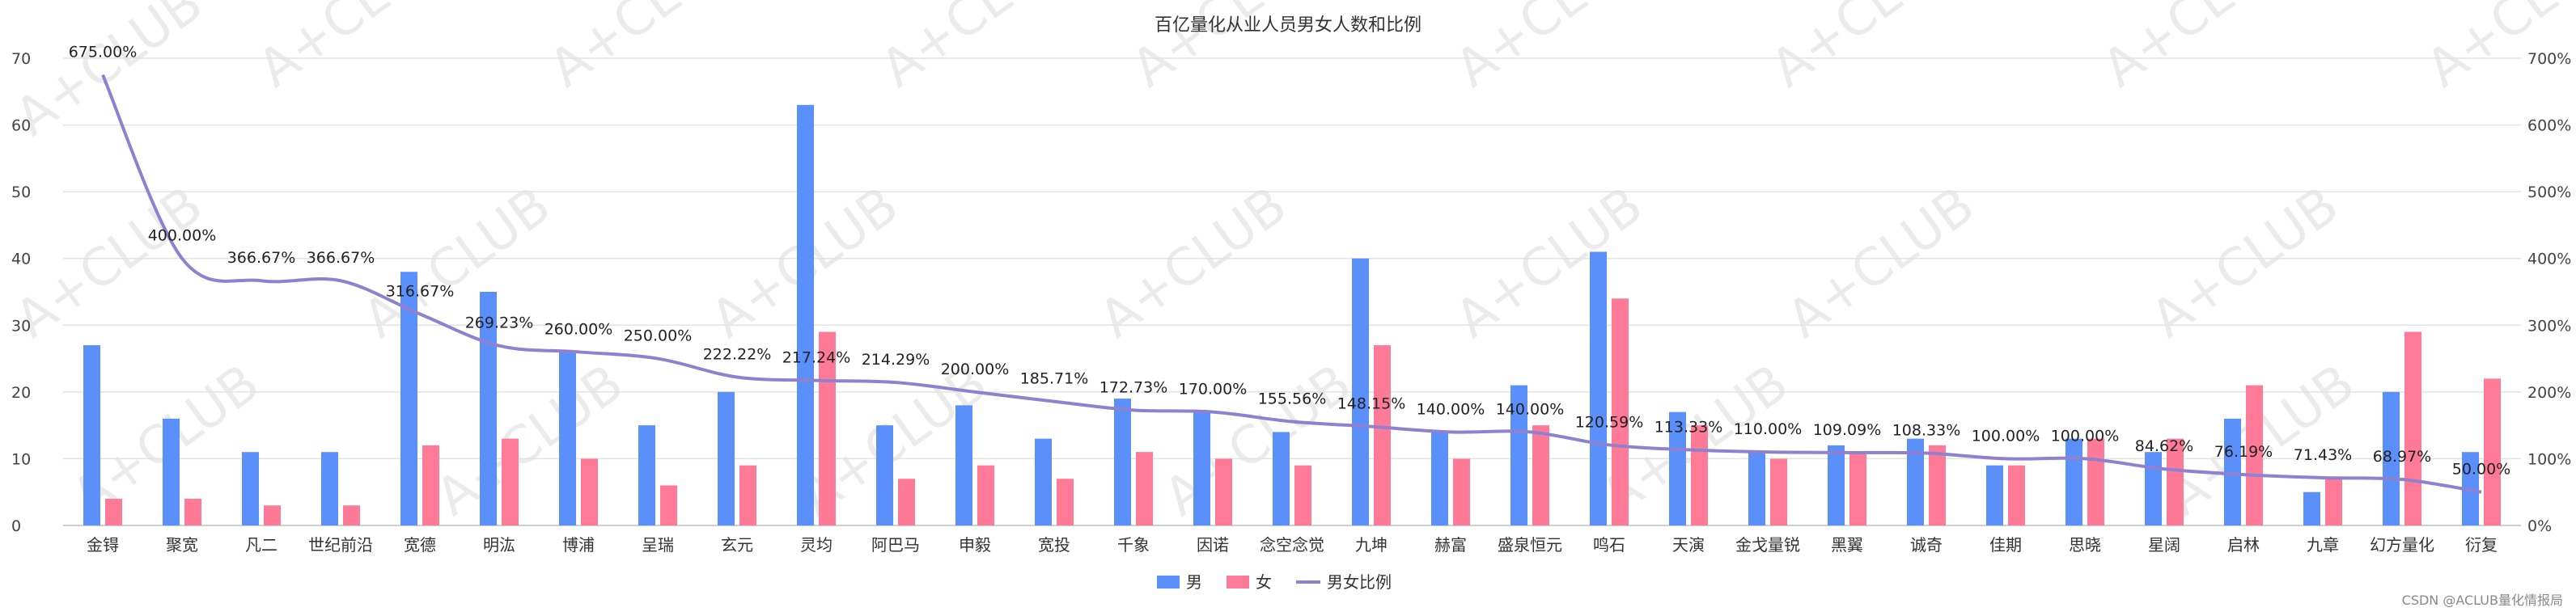  I want to click on category-label-0: 金锝, so click(103, 545).